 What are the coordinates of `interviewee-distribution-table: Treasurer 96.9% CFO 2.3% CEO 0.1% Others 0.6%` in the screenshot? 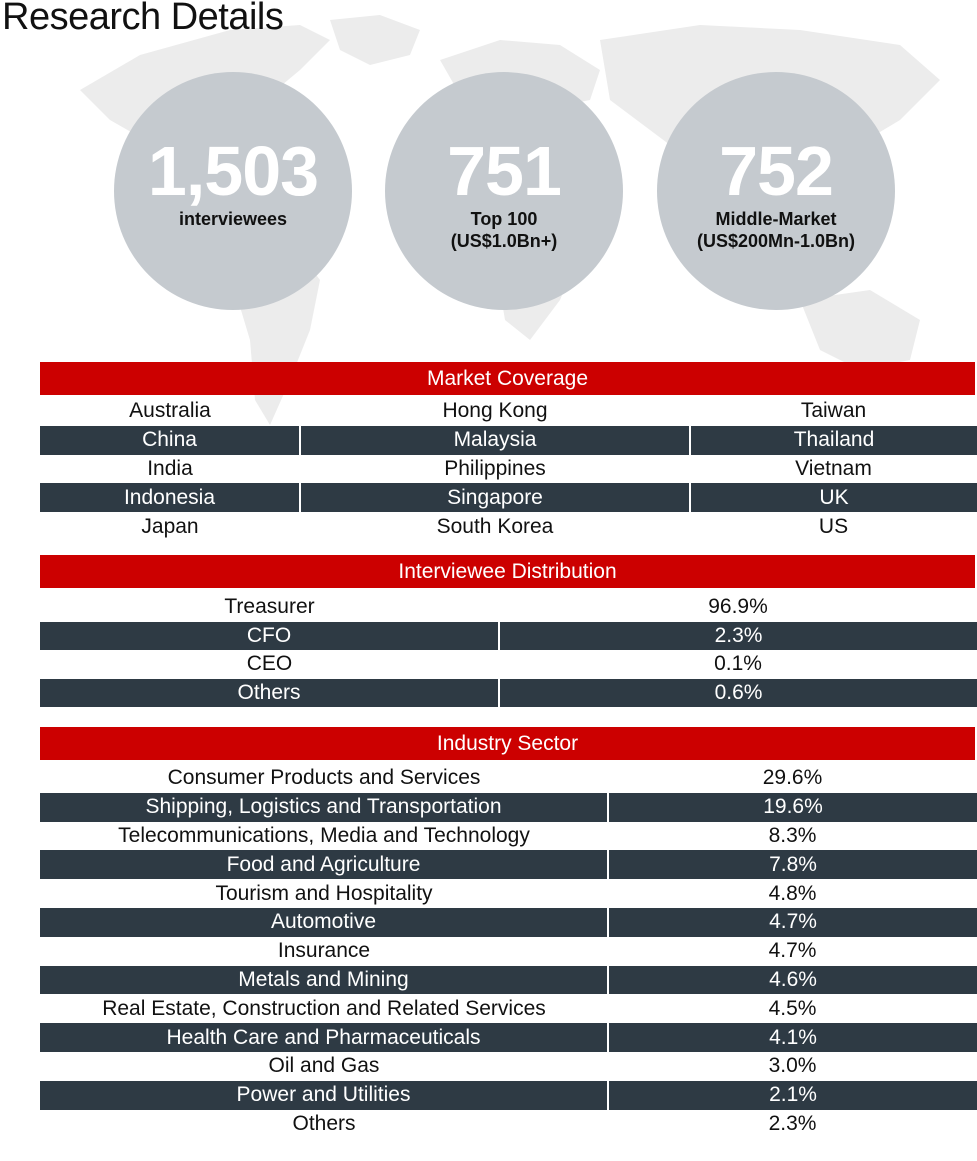 It's located at (508, 650).